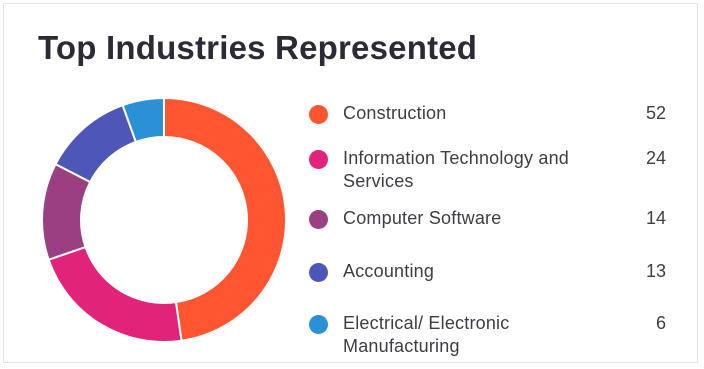  What do you see at coordinates (115, 294) in the screenshot?
I see `donut-slice-information-technology-and-services` at bounding box center [115, 294].